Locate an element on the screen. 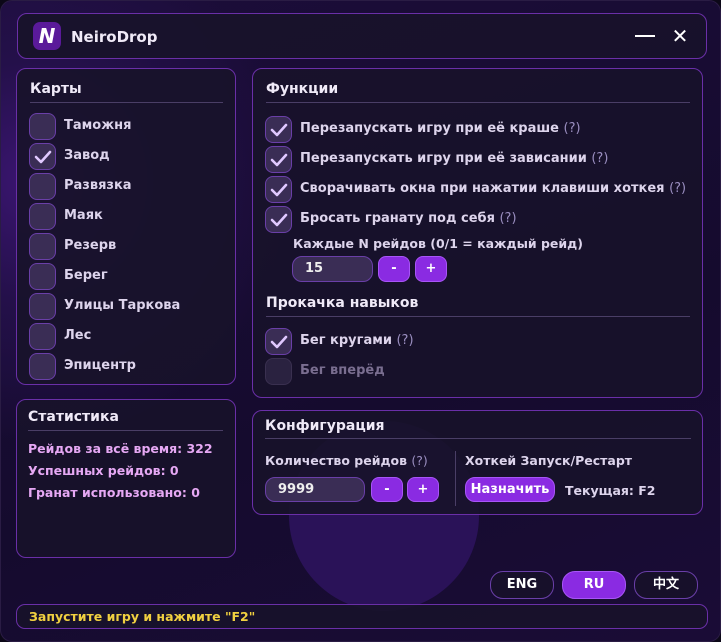 The width and height of the screenshot is (721, 642). map-7-label-text: Лес is located at coordinates (78, 335).